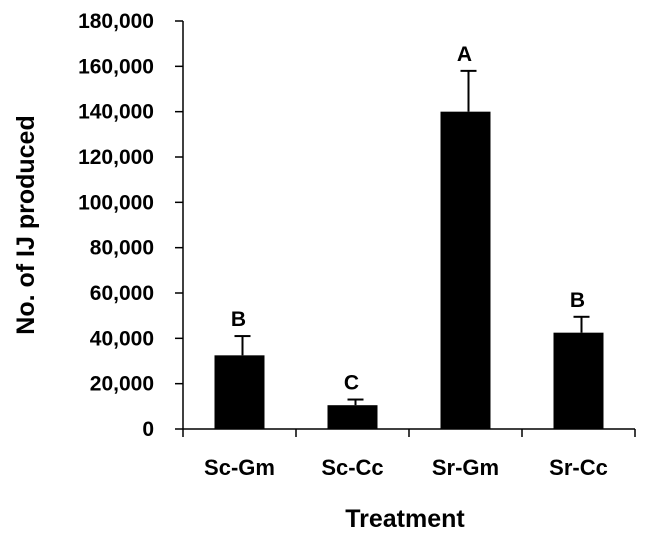  Describe the element at coordinates (122, 293) in the screenshot. I see `y-tick-label: 60,000` at that location.